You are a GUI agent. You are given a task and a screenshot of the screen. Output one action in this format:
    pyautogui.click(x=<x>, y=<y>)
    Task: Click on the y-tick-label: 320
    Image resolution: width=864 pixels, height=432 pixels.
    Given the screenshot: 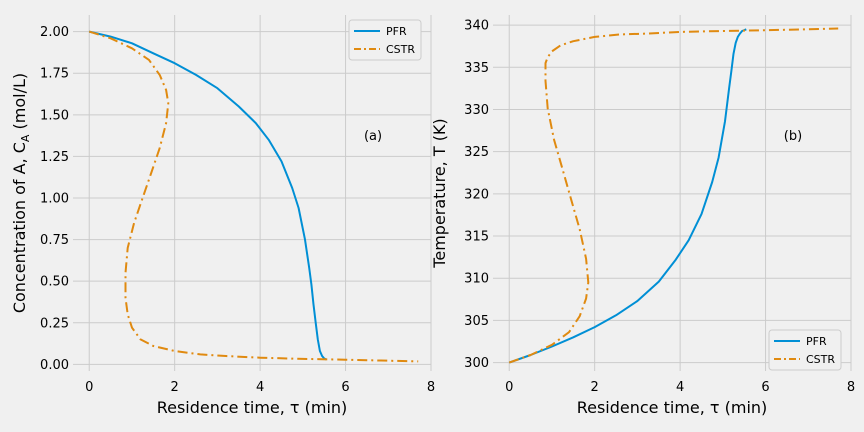 What is the action you would take?
    pyautogui.click(x=476, y=194)
    